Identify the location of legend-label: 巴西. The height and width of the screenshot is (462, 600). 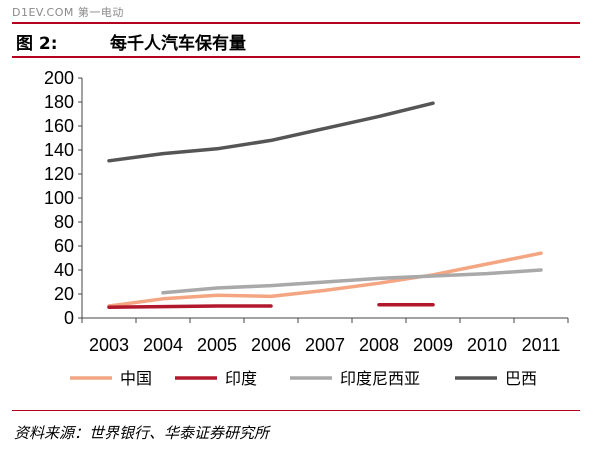
(521, 378).